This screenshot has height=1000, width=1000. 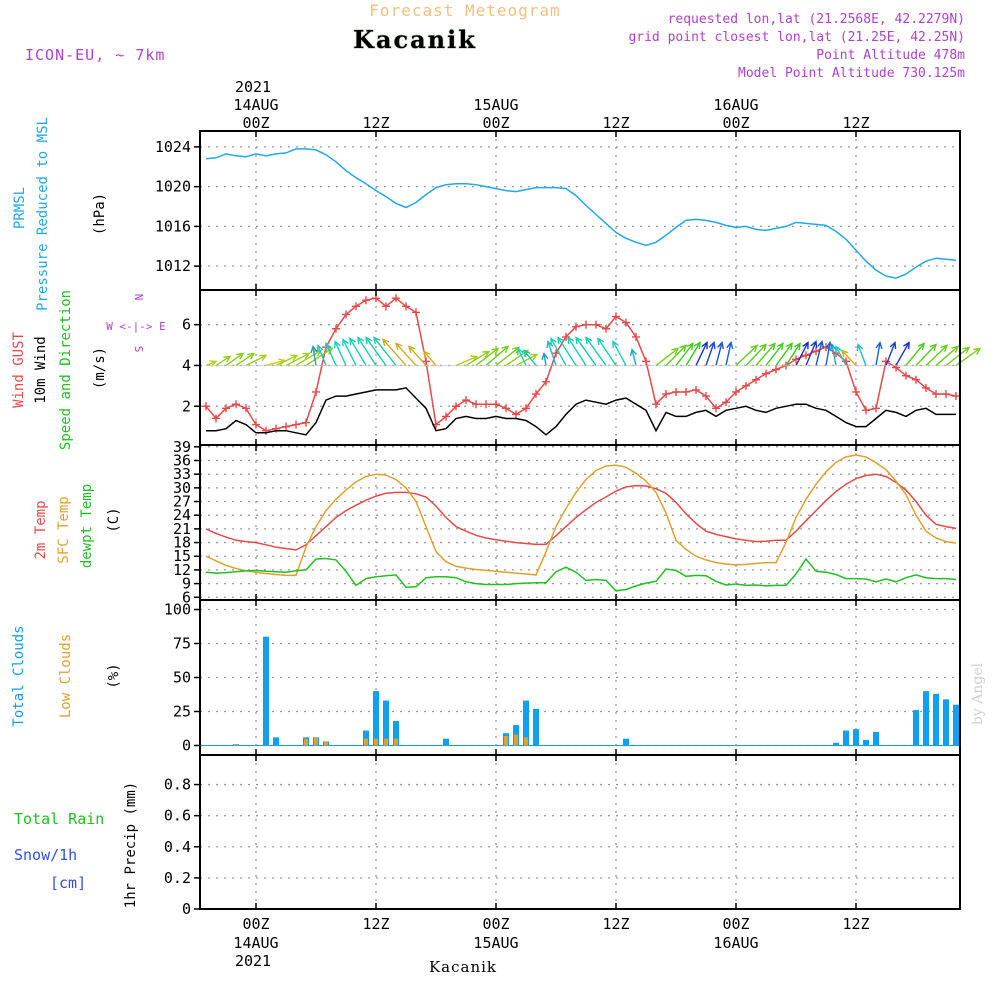 I want to click on temp-label-unit: (C), so click(x=114, y=519).